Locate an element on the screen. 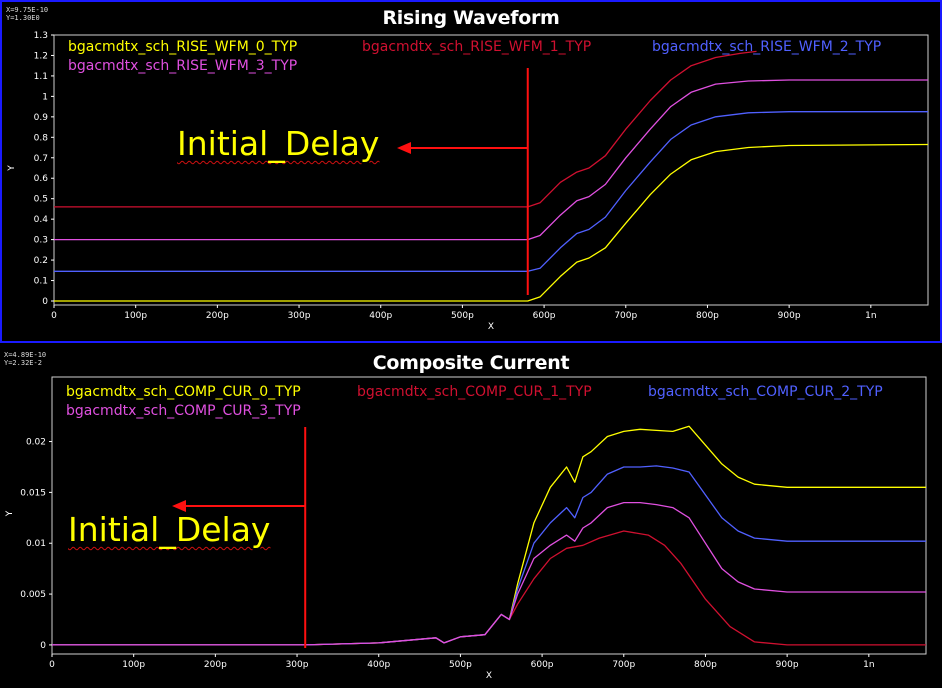 Image resolution: width=942 pixels, height=688 pixels. y-tick-label: 0.02 is located at coordinates (36, 443).